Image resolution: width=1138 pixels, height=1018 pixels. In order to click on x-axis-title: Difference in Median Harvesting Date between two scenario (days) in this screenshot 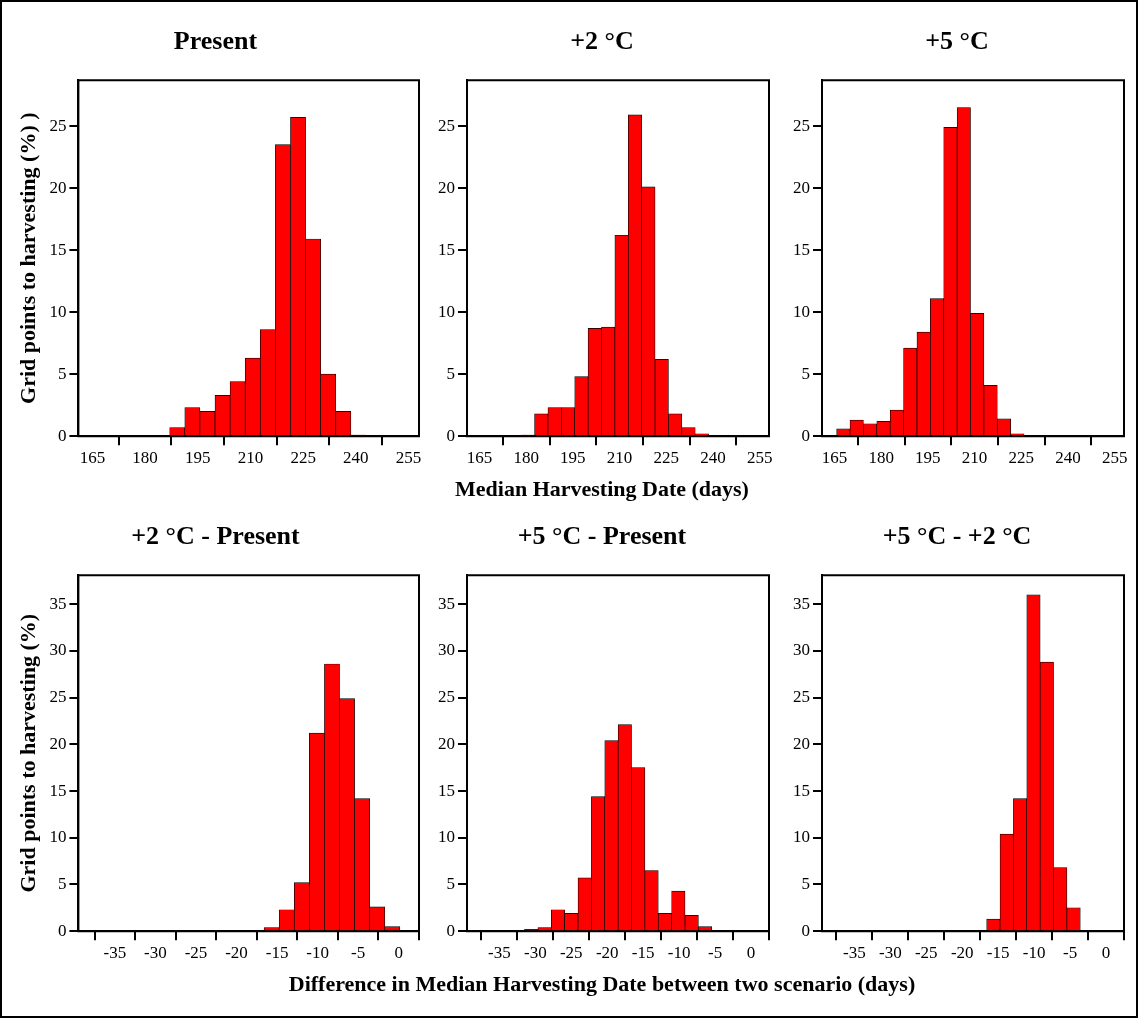, I will do `click(602, 984)`.